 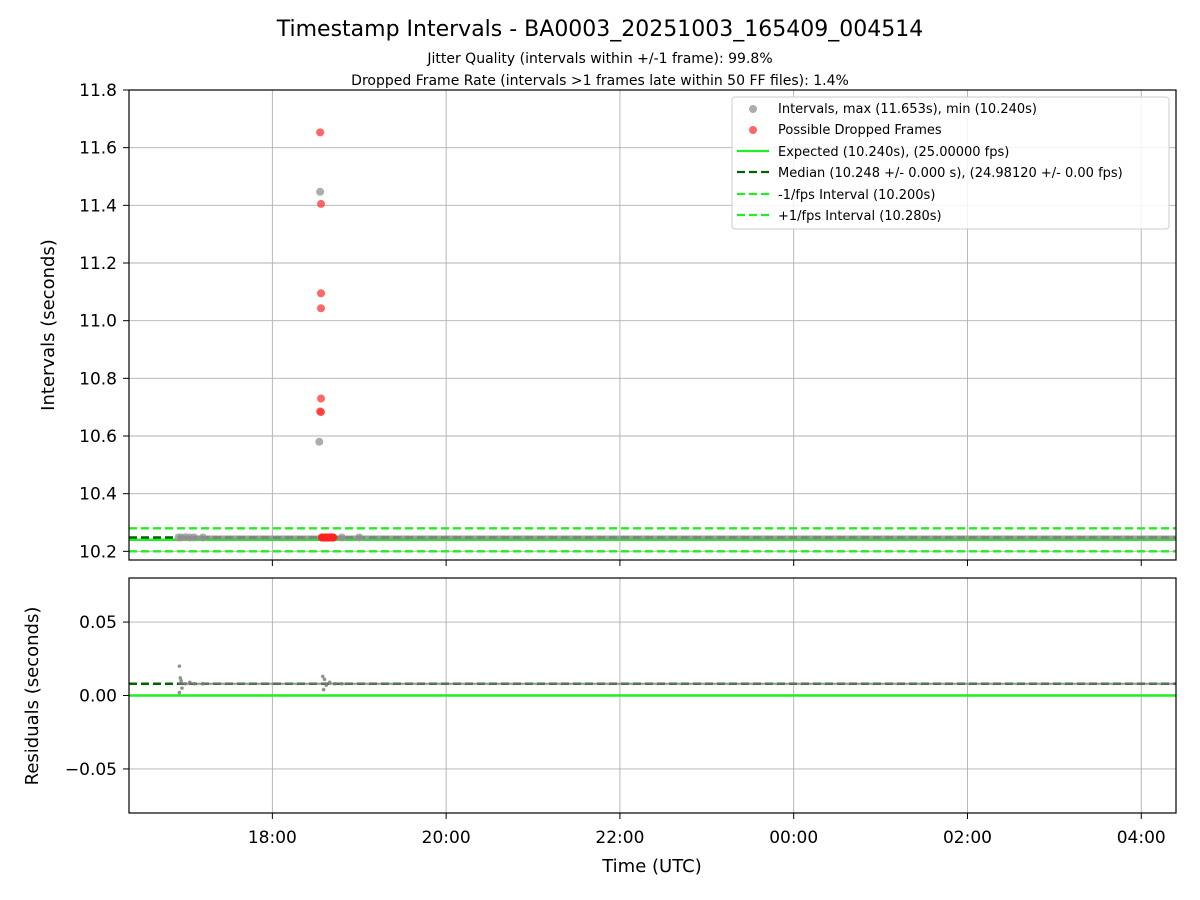 What do you see at coordinates (907, 109) in the screenshot?
I see `legend-label-intervals: Intervals, max (11.653s), min (10.240s)` at bounding box center [907, 109].